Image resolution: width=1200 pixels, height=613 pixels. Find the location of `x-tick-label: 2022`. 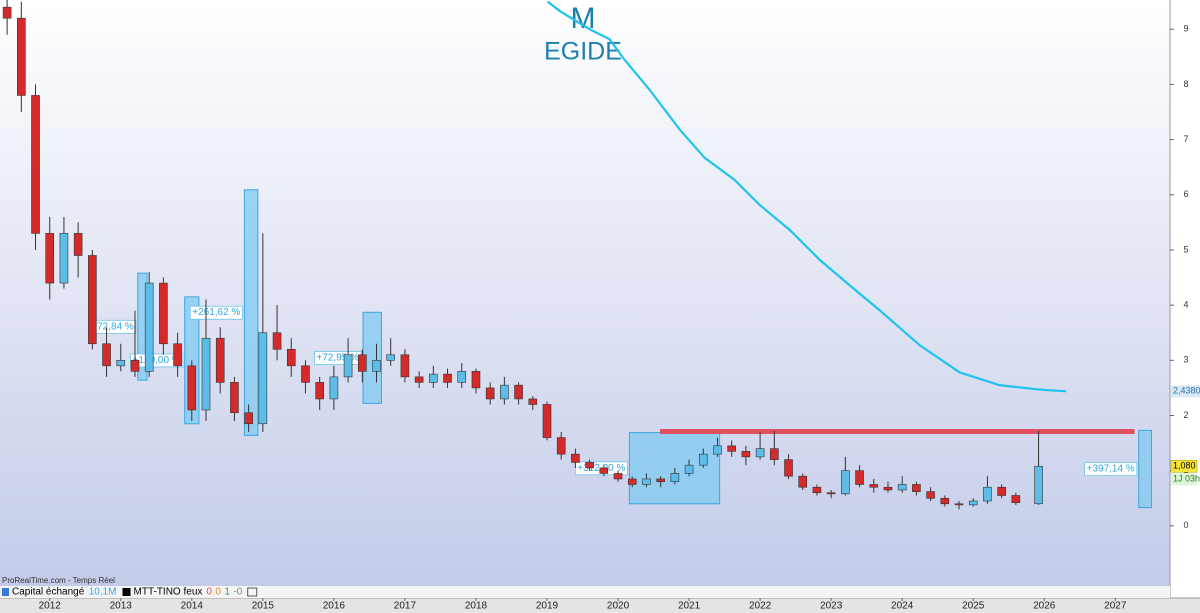

x-tick-label: 2022 is located at coordinates (760, 606).